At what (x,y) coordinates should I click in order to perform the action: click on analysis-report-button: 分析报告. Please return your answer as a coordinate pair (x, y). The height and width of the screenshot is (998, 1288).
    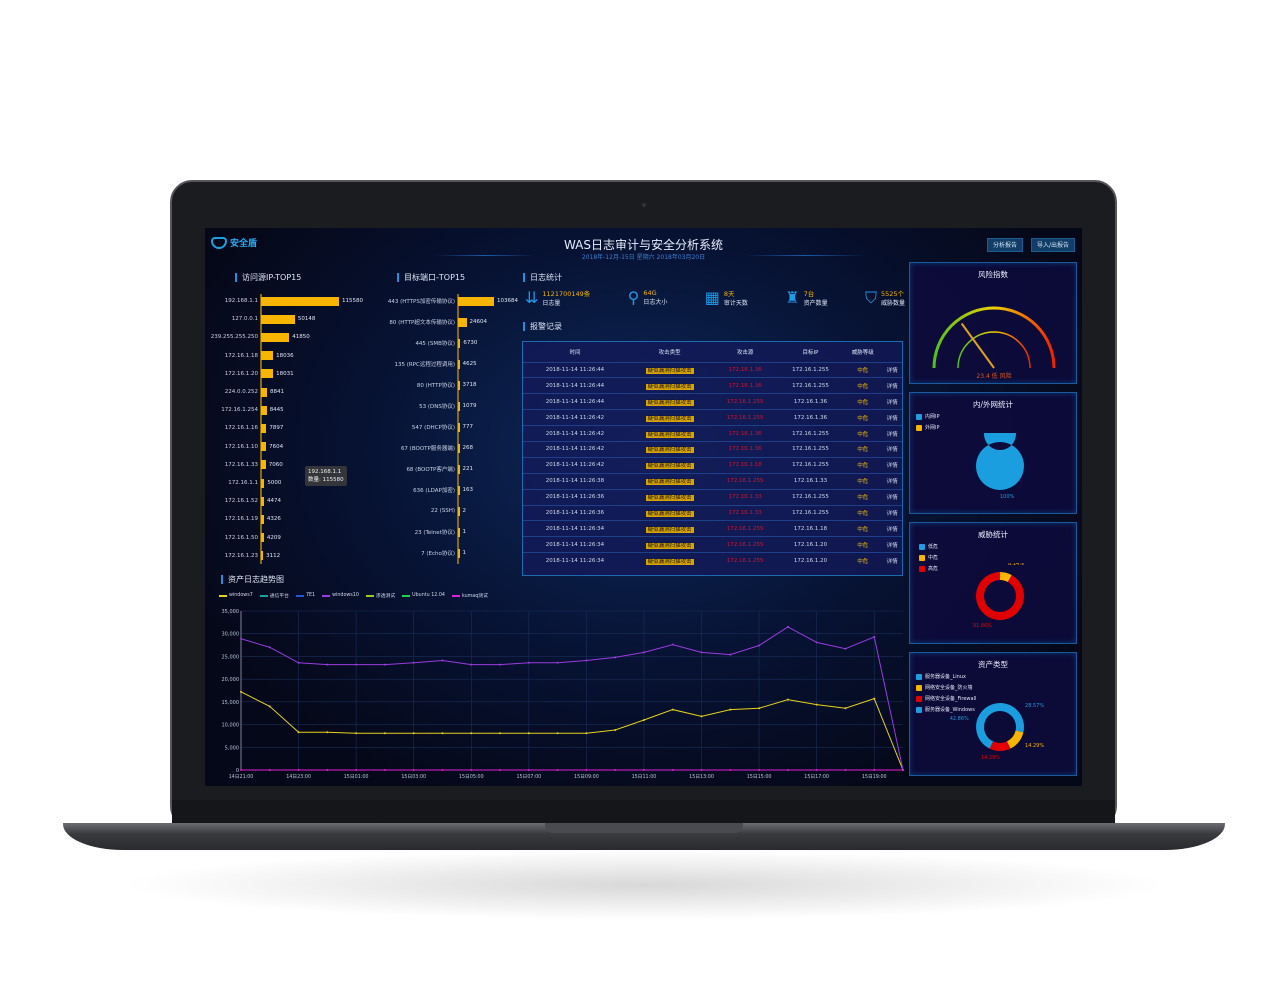
    Looking at the image, I should click on (1005, 245).